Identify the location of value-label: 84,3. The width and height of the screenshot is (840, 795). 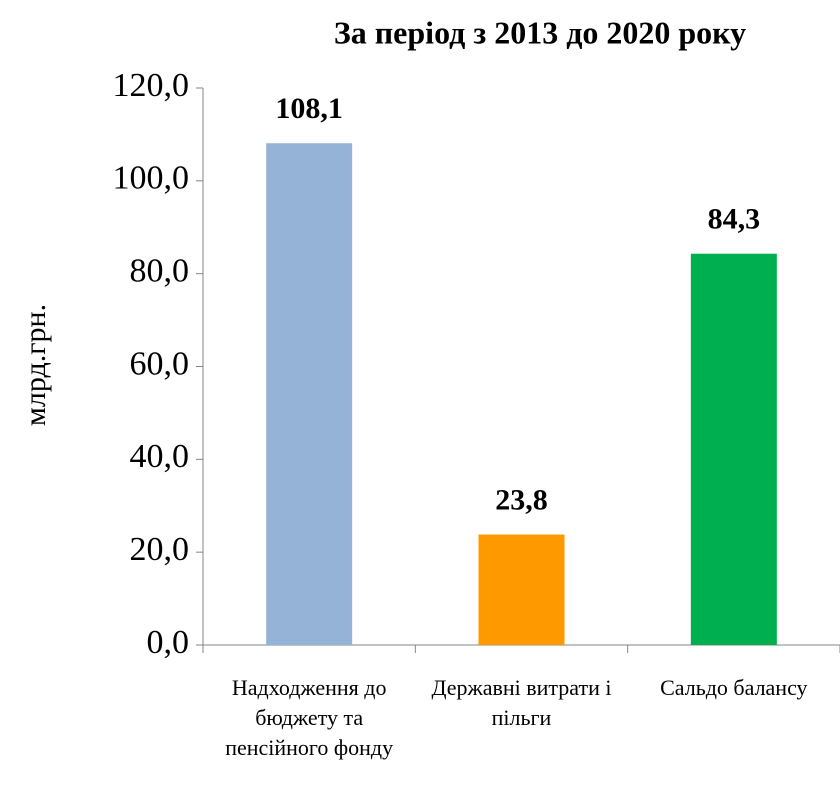
(734, 219).